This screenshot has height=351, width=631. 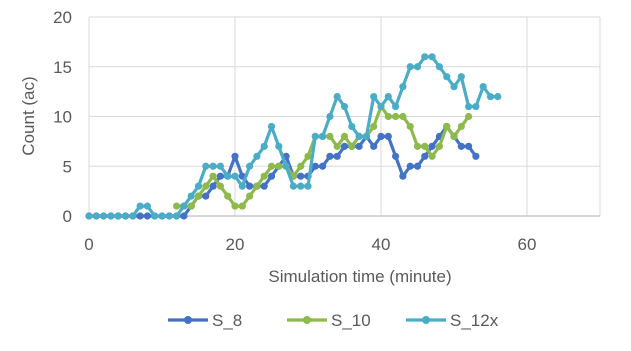 I want to click on y-tick-labels: 0 5 10 15 20, so click(x=62, y=117).